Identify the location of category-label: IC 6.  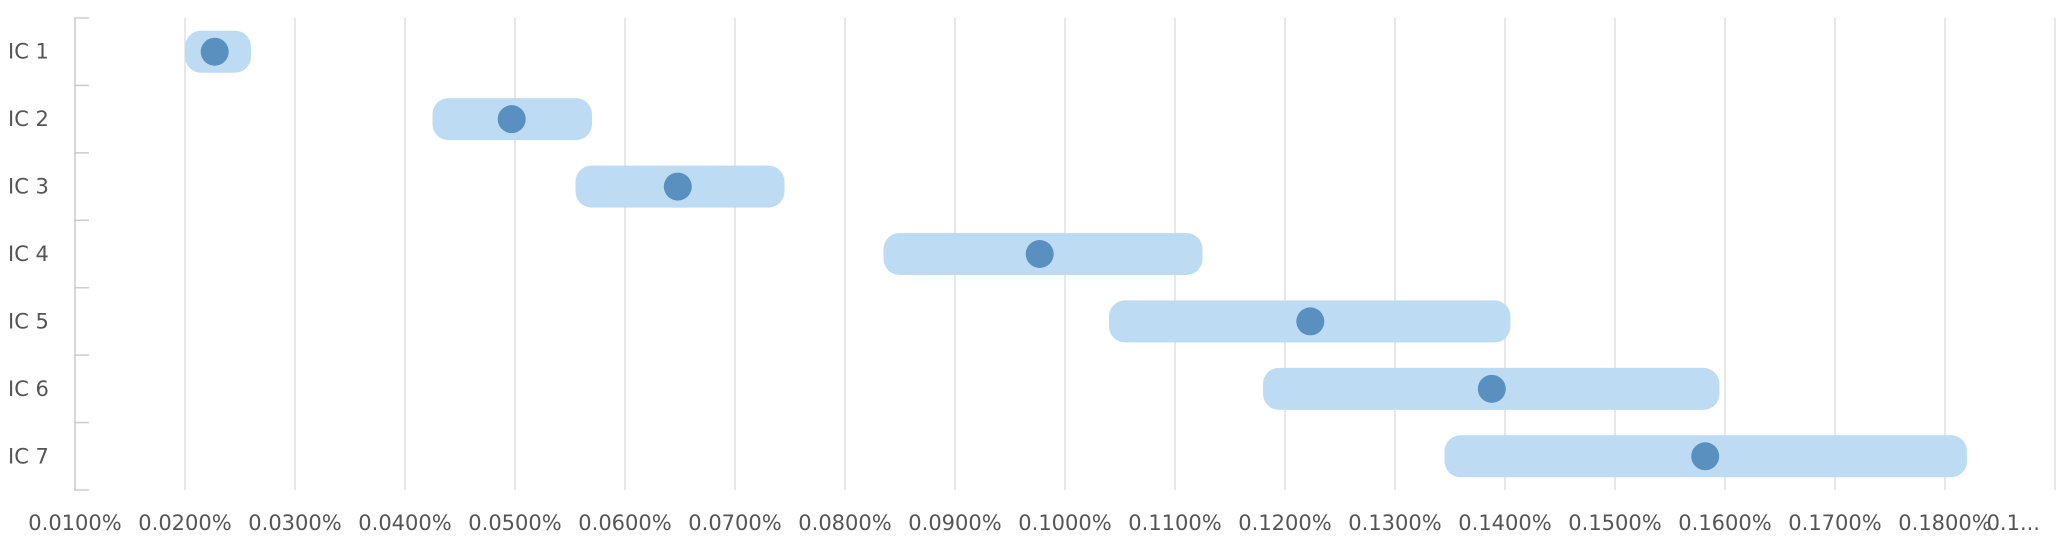
(28, 389).